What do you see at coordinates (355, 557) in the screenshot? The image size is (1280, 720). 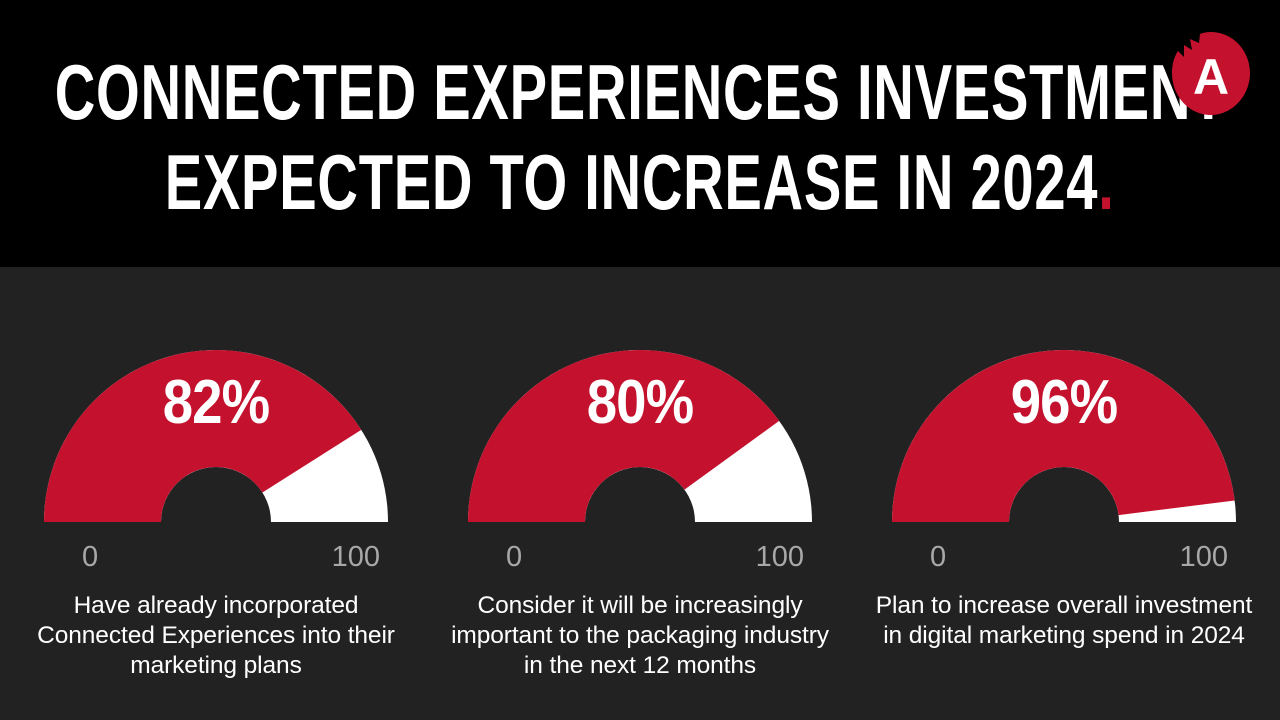 I see `axis-max-label-1: 100` at bounding box center [355, 557].